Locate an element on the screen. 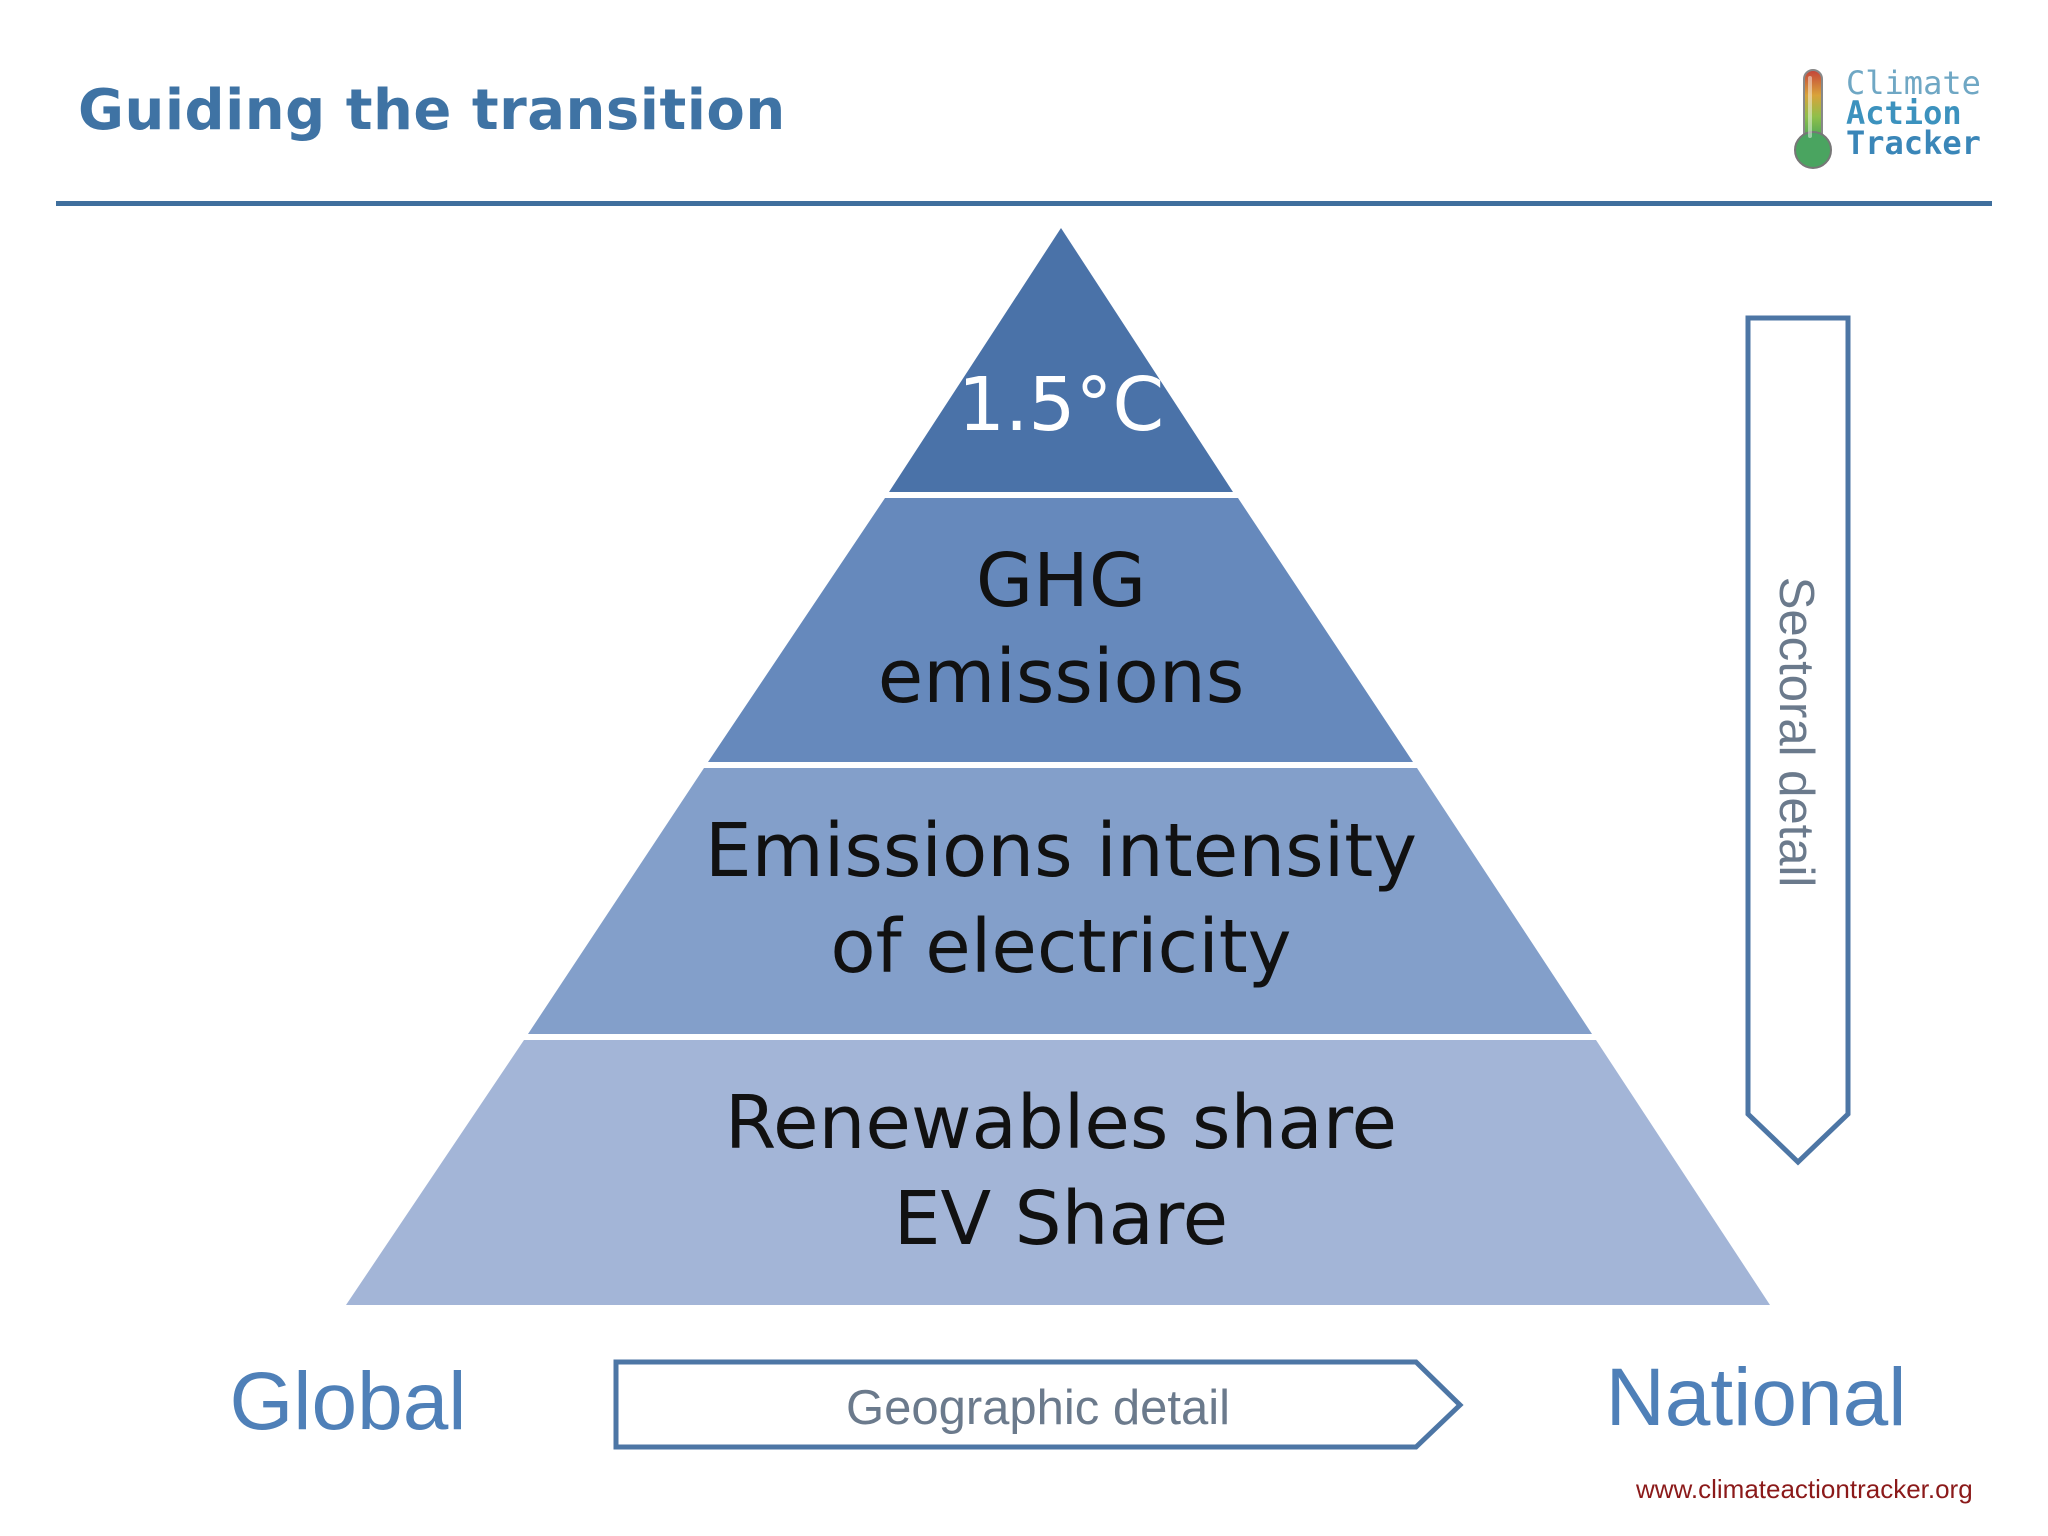 This screenshot has width=2048, height=1536. pyramid-level-1-label: 1.5°C is located at coordinates (1061, 405).